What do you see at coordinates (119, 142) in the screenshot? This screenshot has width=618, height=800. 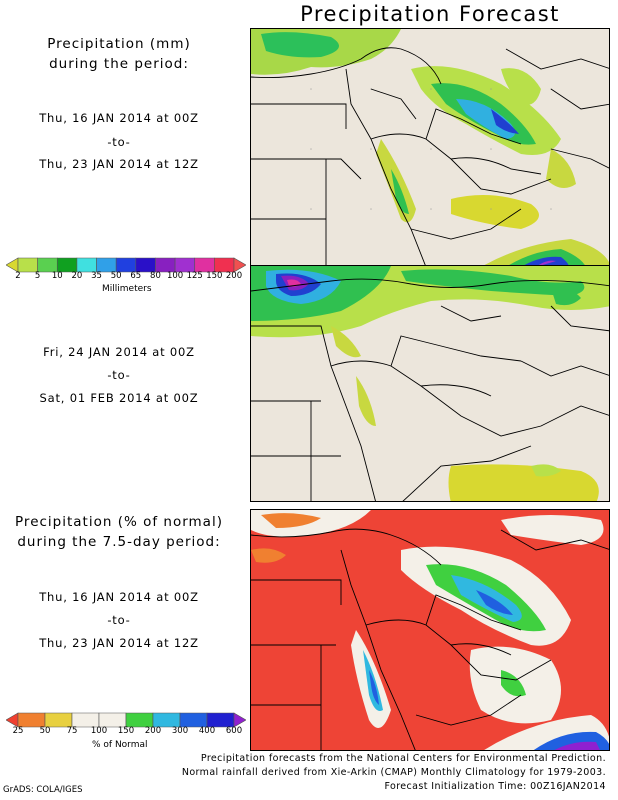 I see `panel1-to: -to-` at bounding box center [119, 142].